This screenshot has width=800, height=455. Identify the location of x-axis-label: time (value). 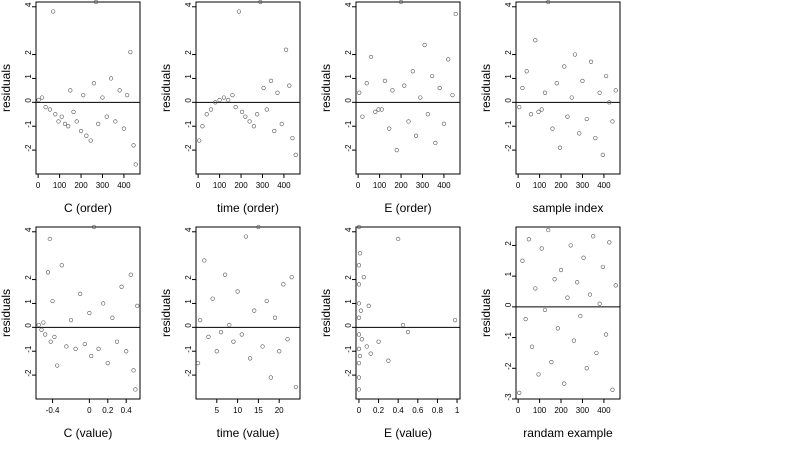
(248, 433).